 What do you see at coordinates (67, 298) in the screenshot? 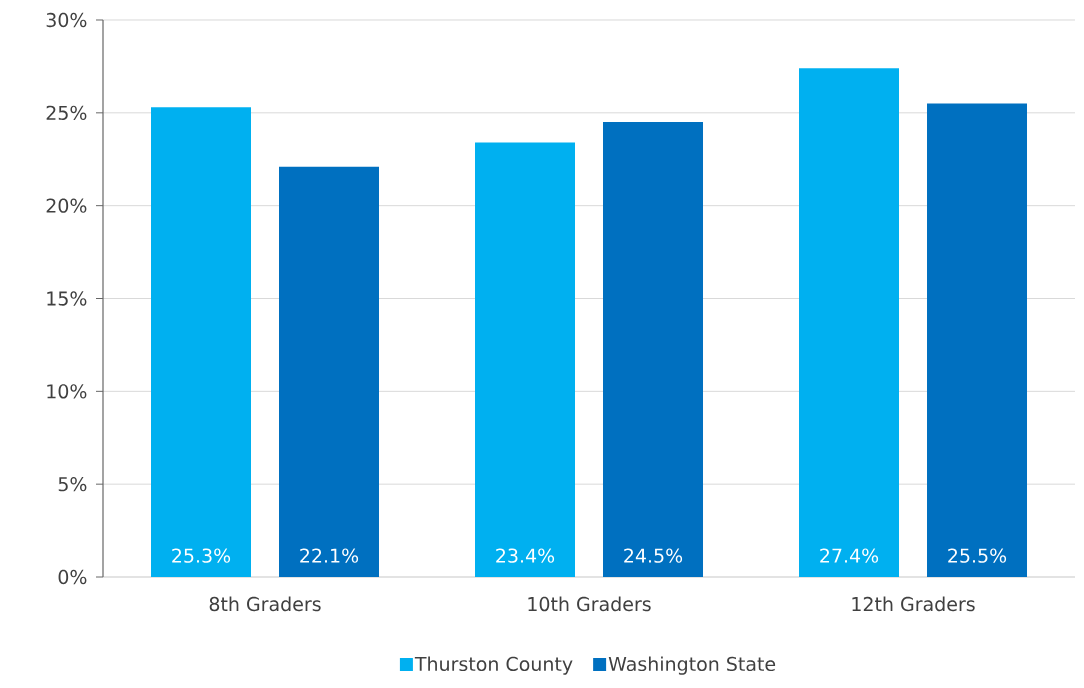
I see `y-tick-label: 15%` at bounding box center [67, 298].